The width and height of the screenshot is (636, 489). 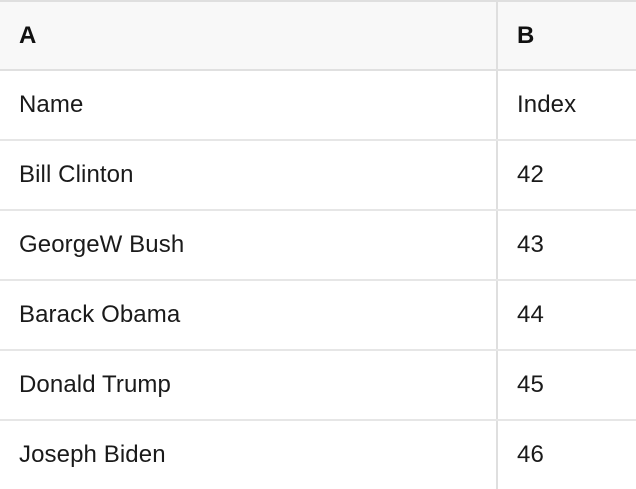 I want to click on cell-b6-index: 46, so click(x=566, y=454).